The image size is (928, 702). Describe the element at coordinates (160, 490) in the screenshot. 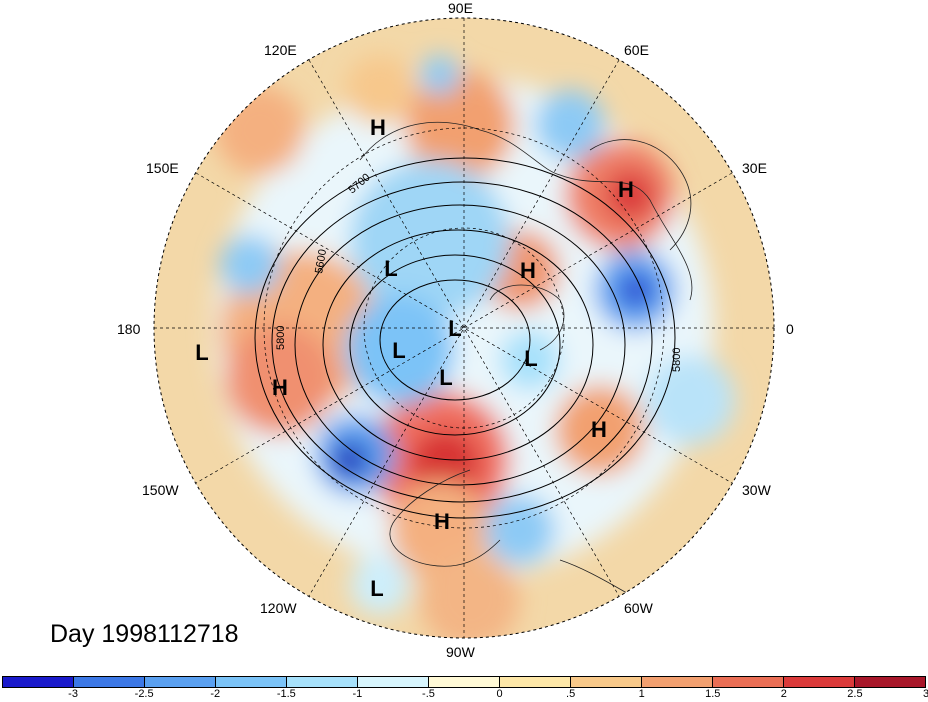

I see `longitude-label-150w: 150W` at that location.